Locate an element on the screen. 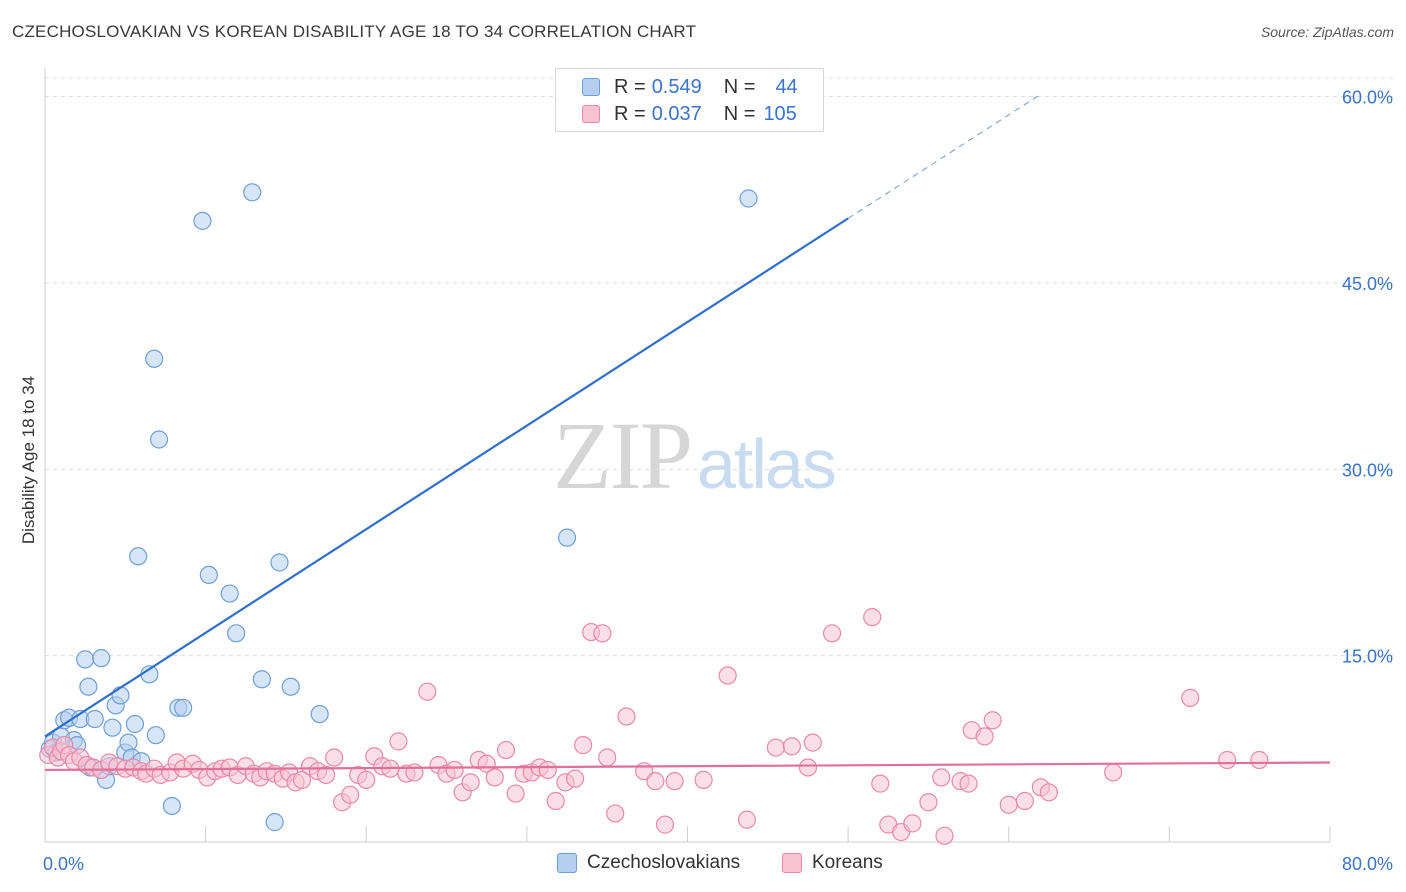 This screenshot has width=1406, height=892. korean-trend-line is located at coordinates (687, 766).